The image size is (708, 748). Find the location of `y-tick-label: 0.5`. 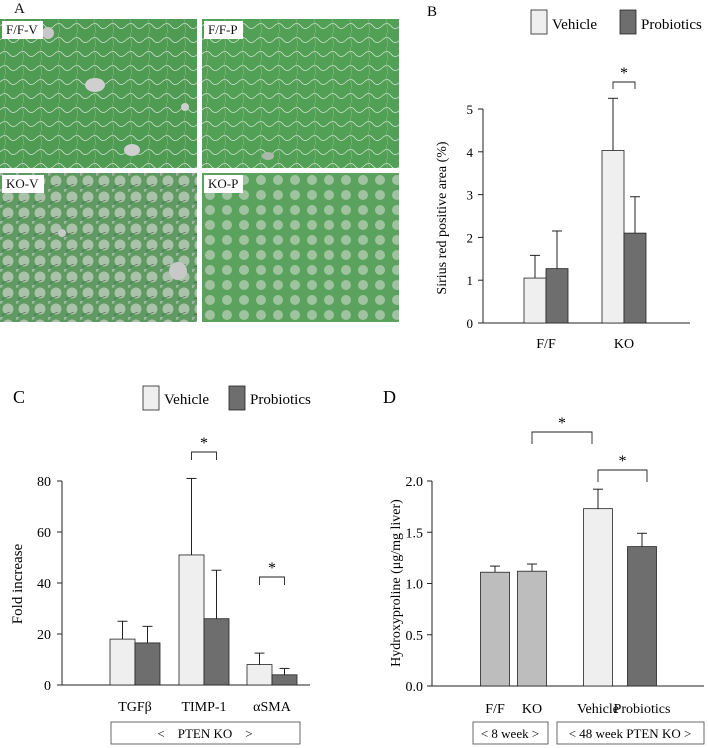

y-tick-label: 0.5 is located at coordinates (415, 636).